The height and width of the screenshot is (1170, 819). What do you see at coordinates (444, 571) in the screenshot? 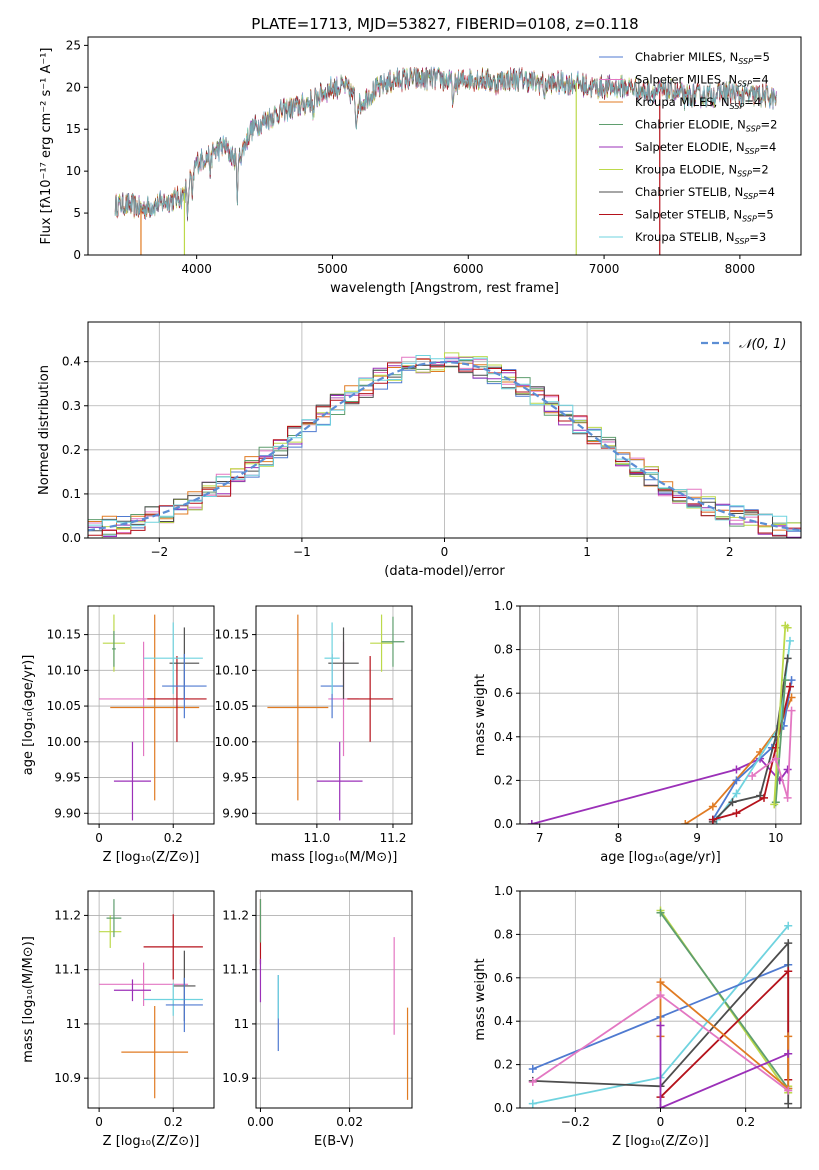
I see `x-axis-label: (data-model)/error` at bounding box center [444, 571].